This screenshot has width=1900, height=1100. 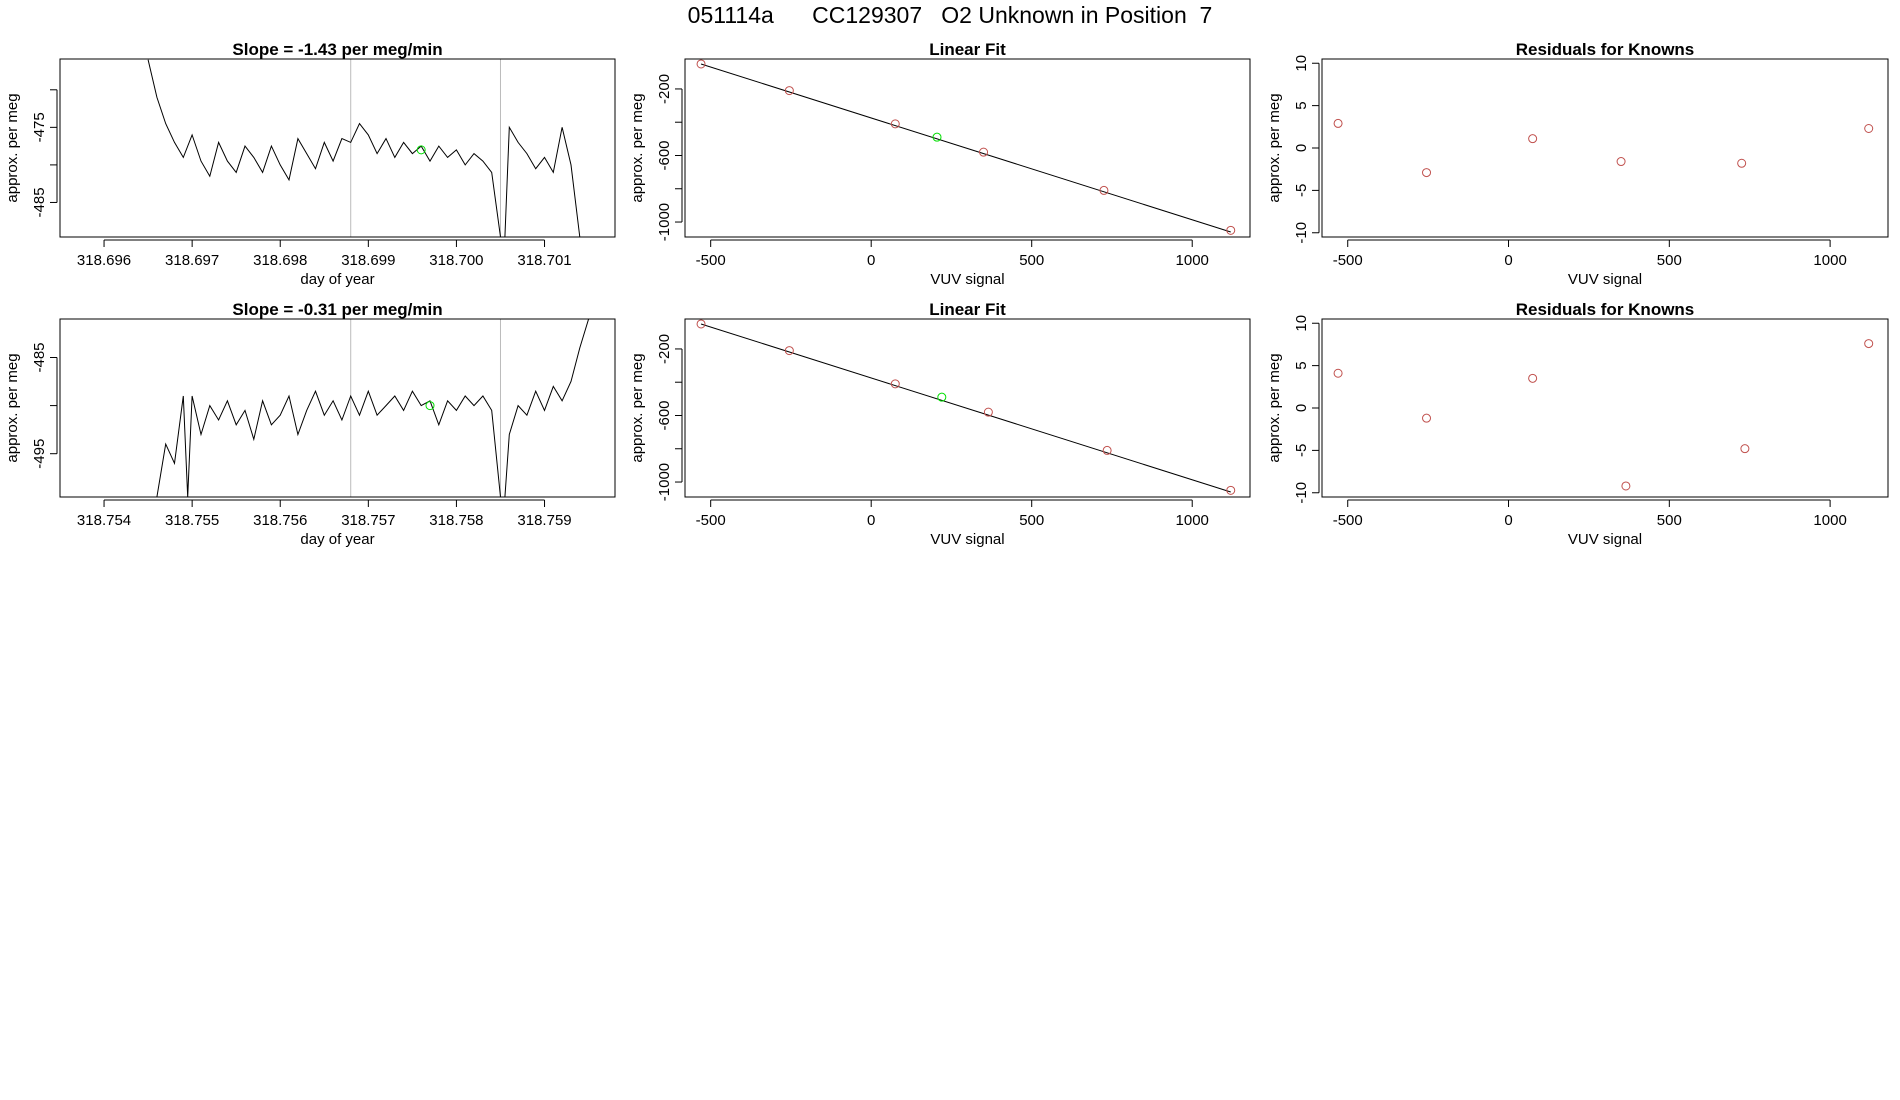 I want to click on x-axis-label: day of year, so click(x=337, y=539).